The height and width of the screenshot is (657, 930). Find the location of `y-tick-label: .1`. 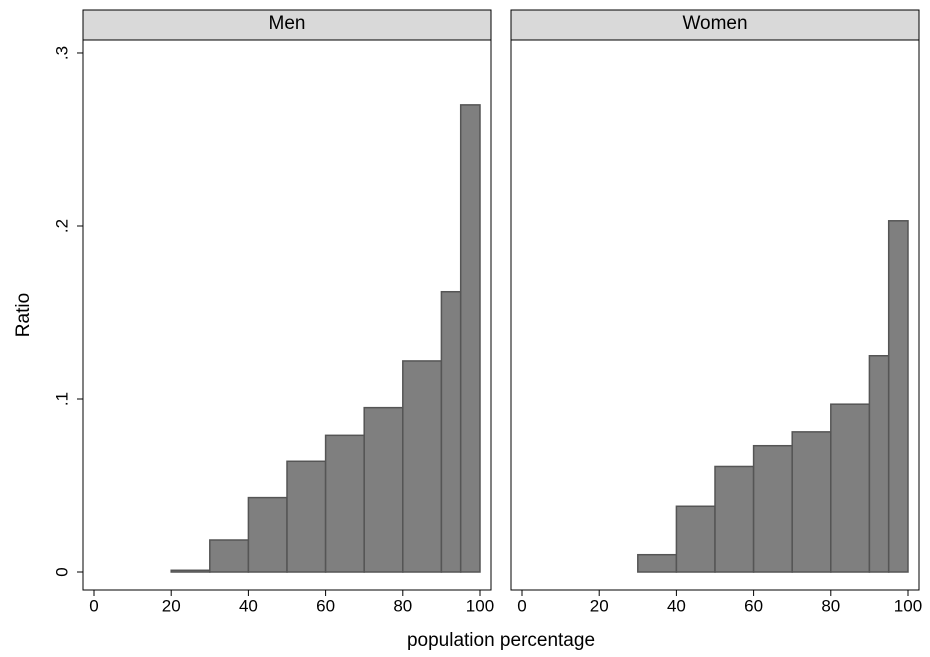

y-tick-label: .1 is located at coordinates (61, 399).